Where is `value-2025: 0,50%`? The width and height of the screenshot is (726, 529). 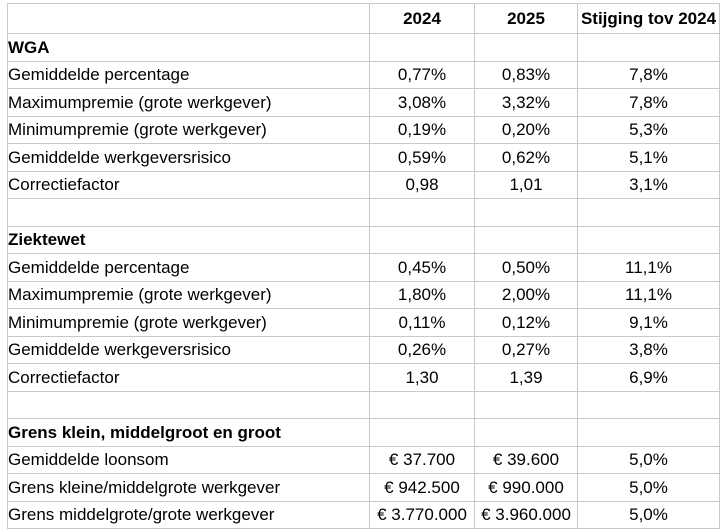 value-2025: 0,50% is located at coordinates (526, 267).